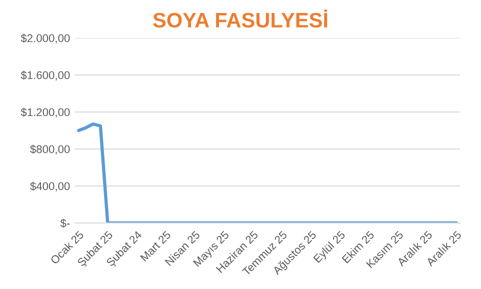  I want to click on y-tick-label: $1.600,00, so click(45, 75).